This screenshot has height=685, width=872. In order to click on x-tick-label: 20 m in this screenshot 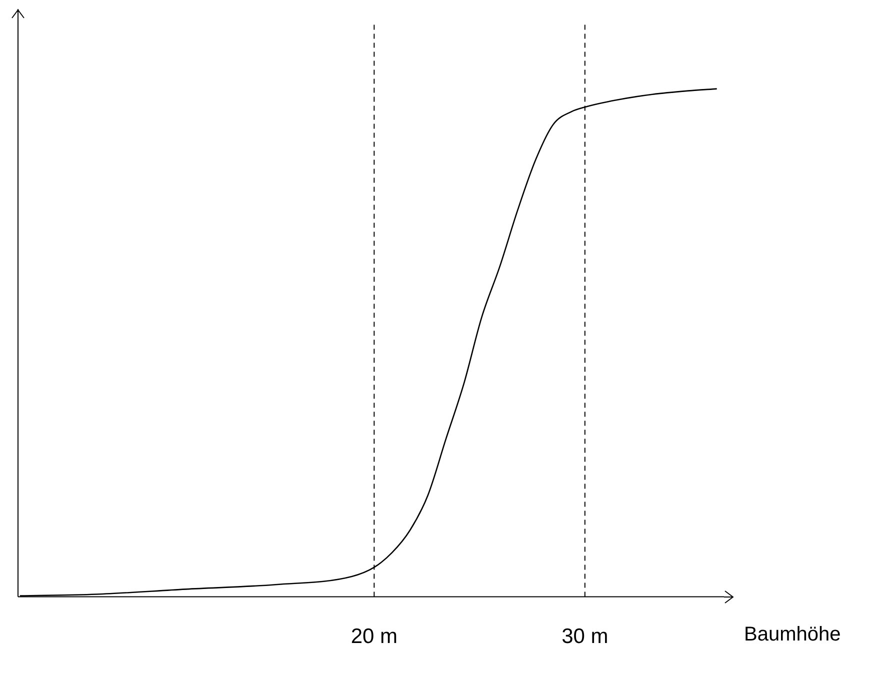, I will do `click(374, 636)`.